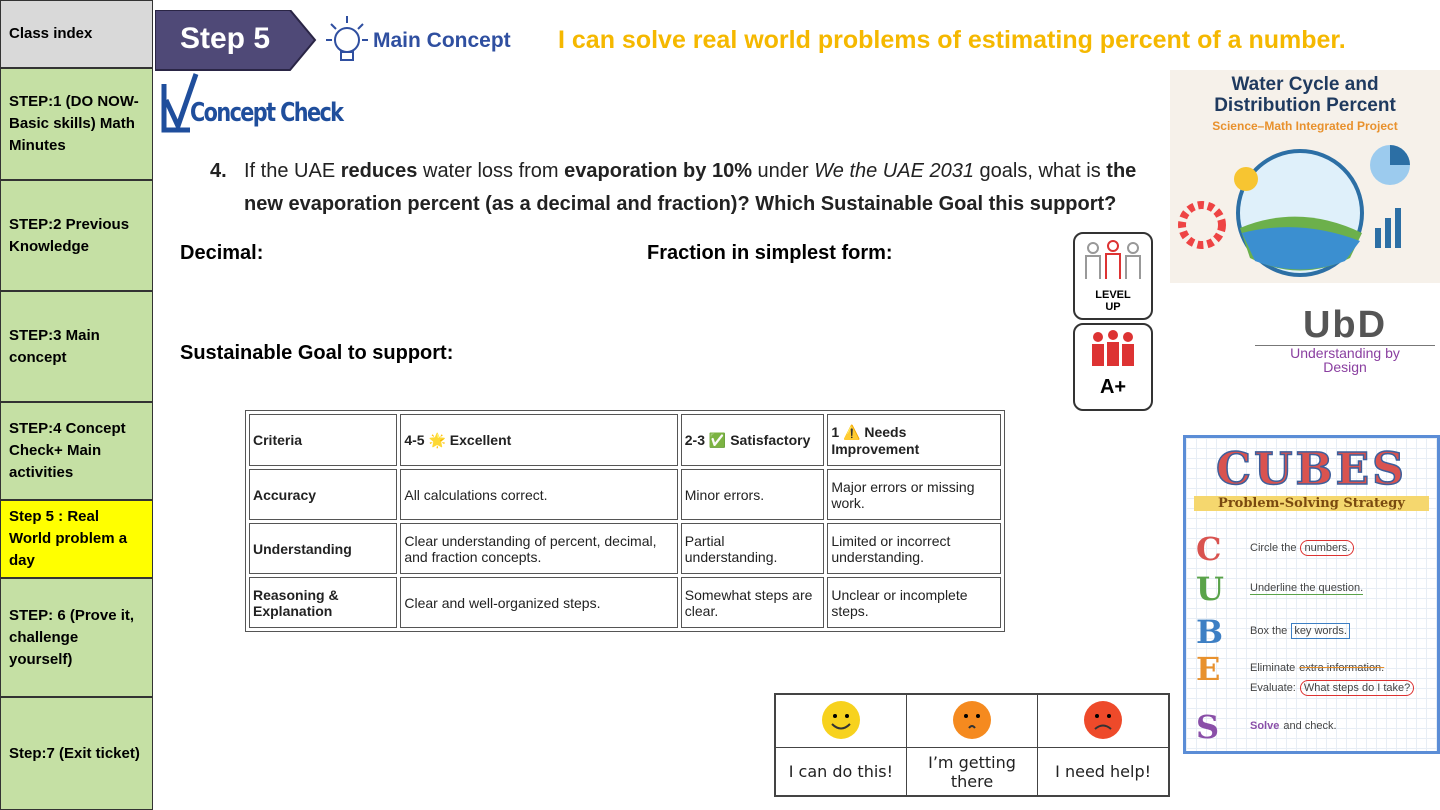  Describe the element at coordinates (1305, 95) in the screenshot. I see `water-title: Water Cycle and Distribution Percent` at that location.